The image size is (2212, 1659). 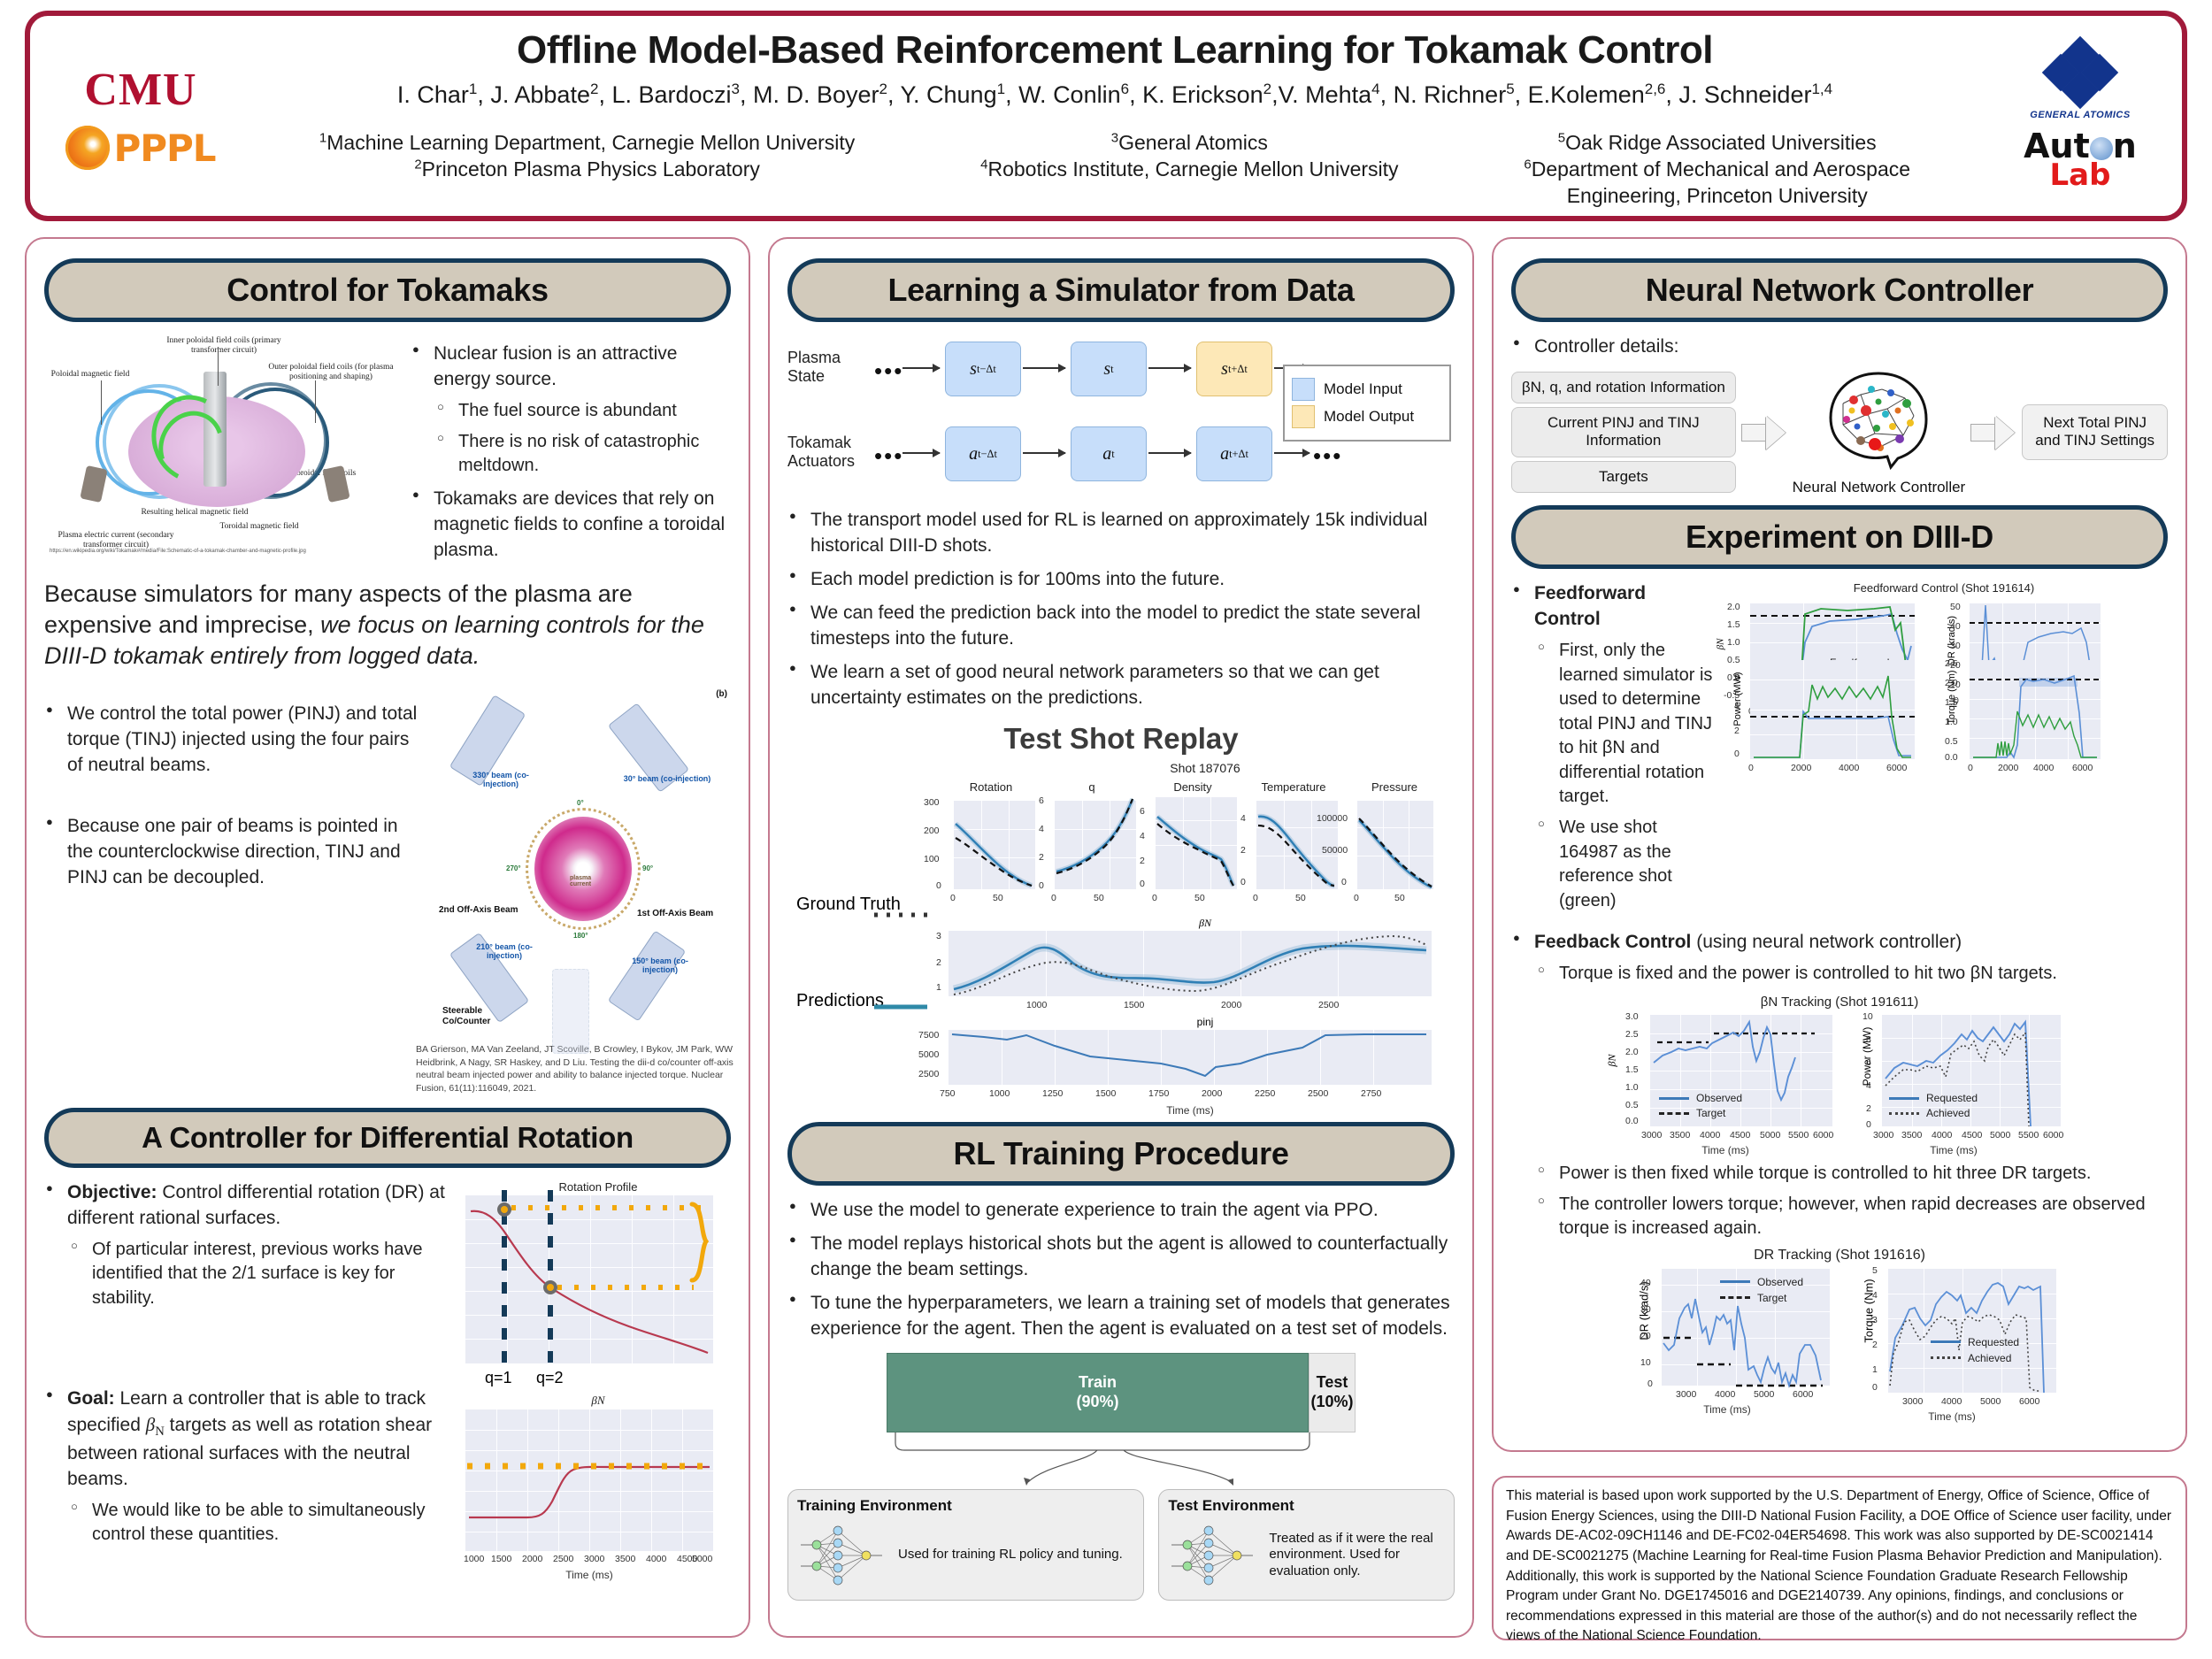 I want to click on list-item: The fuel source is abundant, so click(x=583, y=412).